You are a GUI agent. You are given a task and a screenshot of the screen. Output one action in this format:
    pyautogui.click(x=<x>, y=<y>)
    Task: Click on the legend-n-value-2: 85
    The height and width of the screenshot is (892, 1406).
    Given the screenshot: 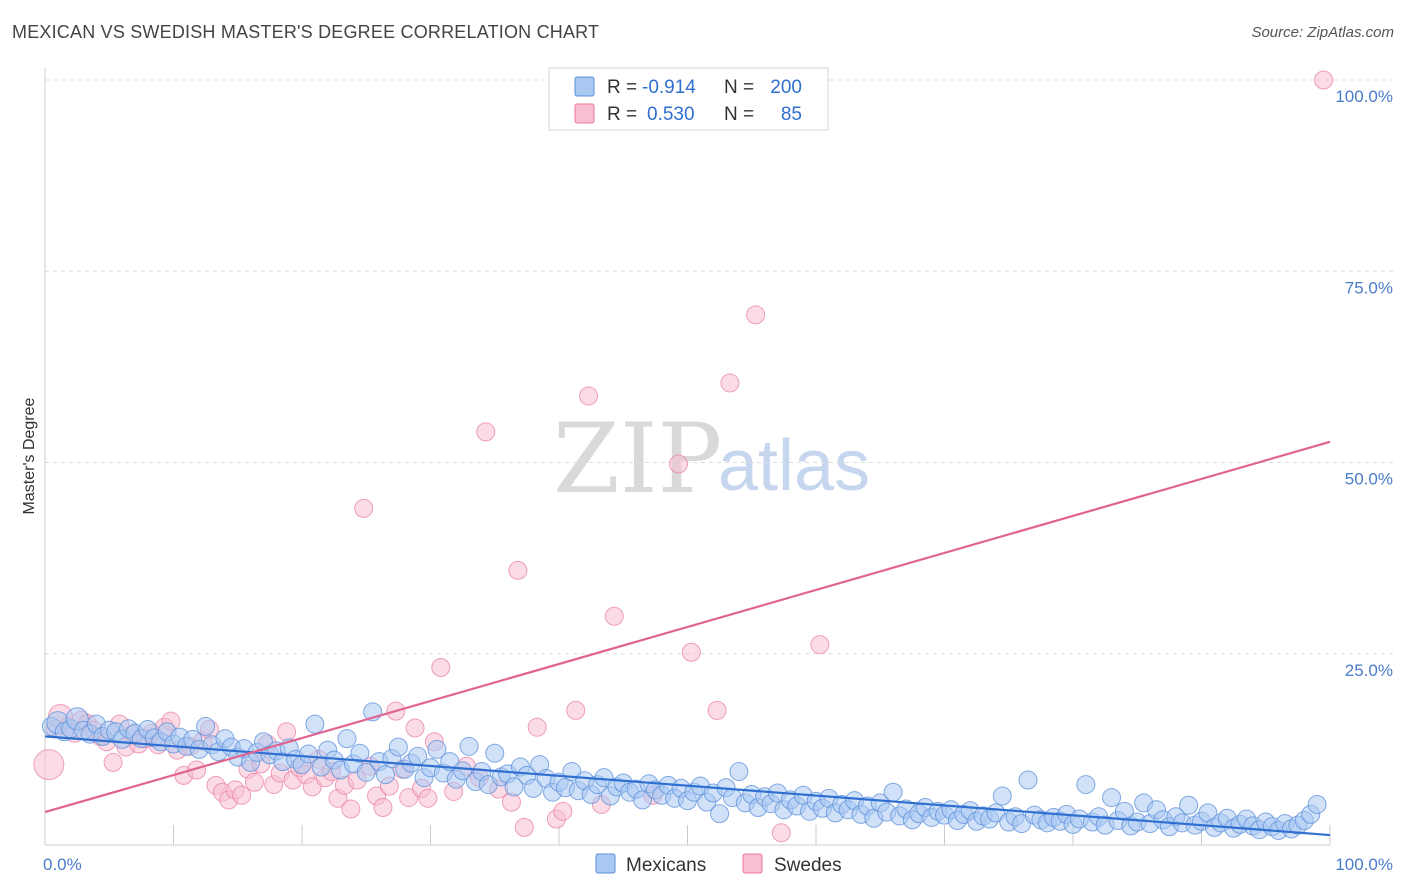 What is the action you would take?
    pyautogui.click(x=791, y=114)
    